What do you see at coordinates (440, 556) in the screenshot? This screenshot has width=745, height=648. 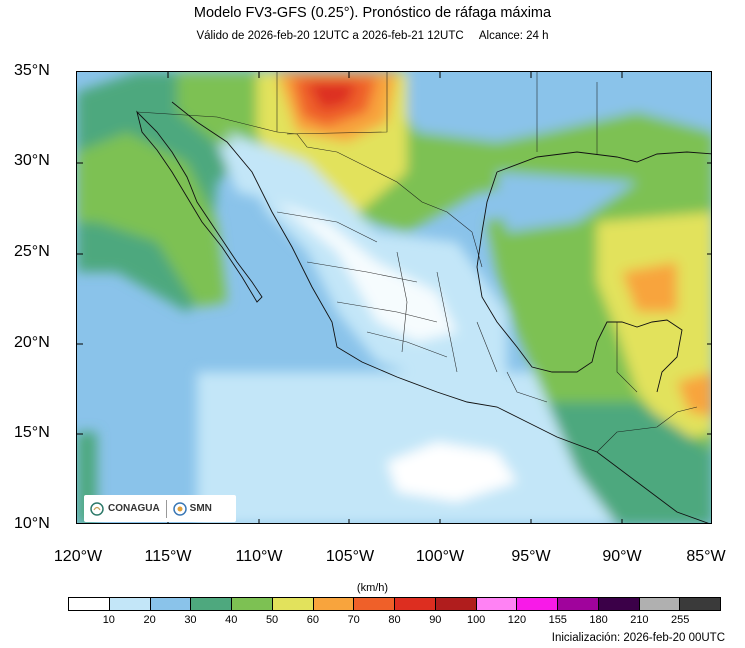 I see `lon-label-100w: 100°W` at bounding box center [440, 556].